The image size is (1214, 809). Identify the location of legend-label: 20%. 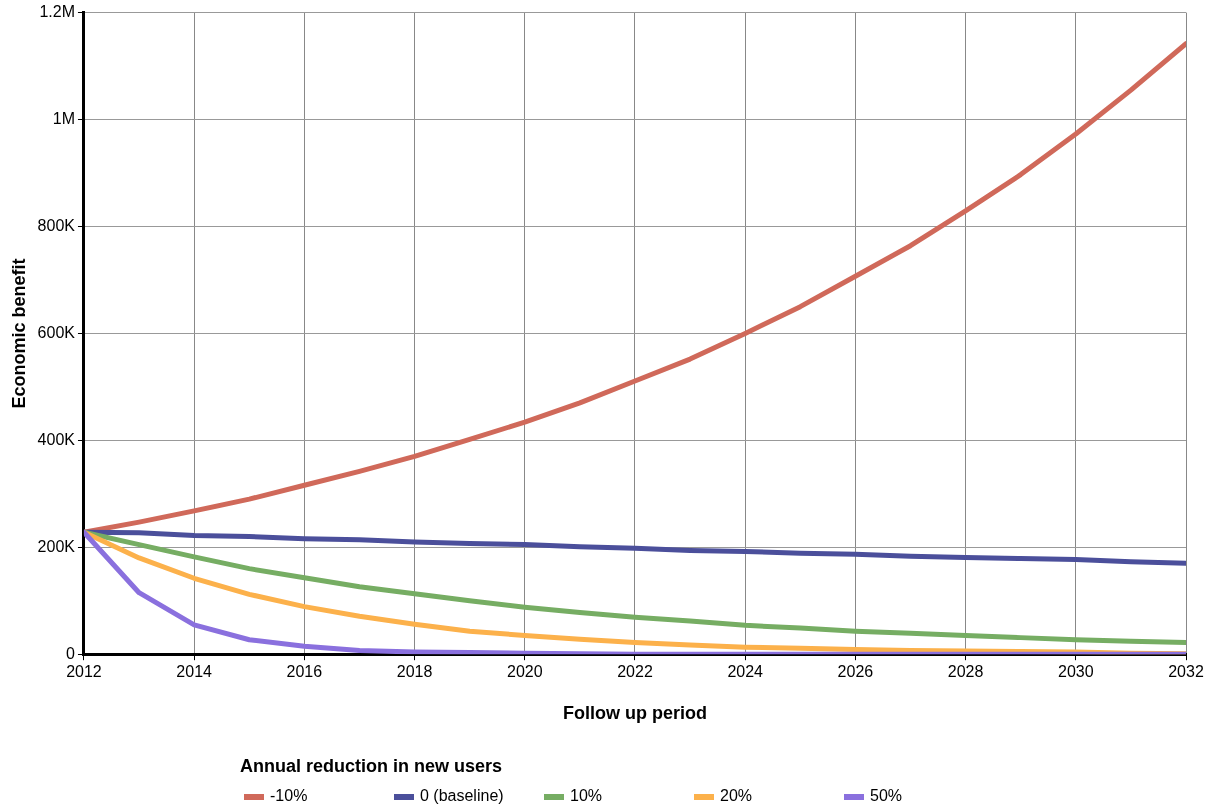
(736, 796).